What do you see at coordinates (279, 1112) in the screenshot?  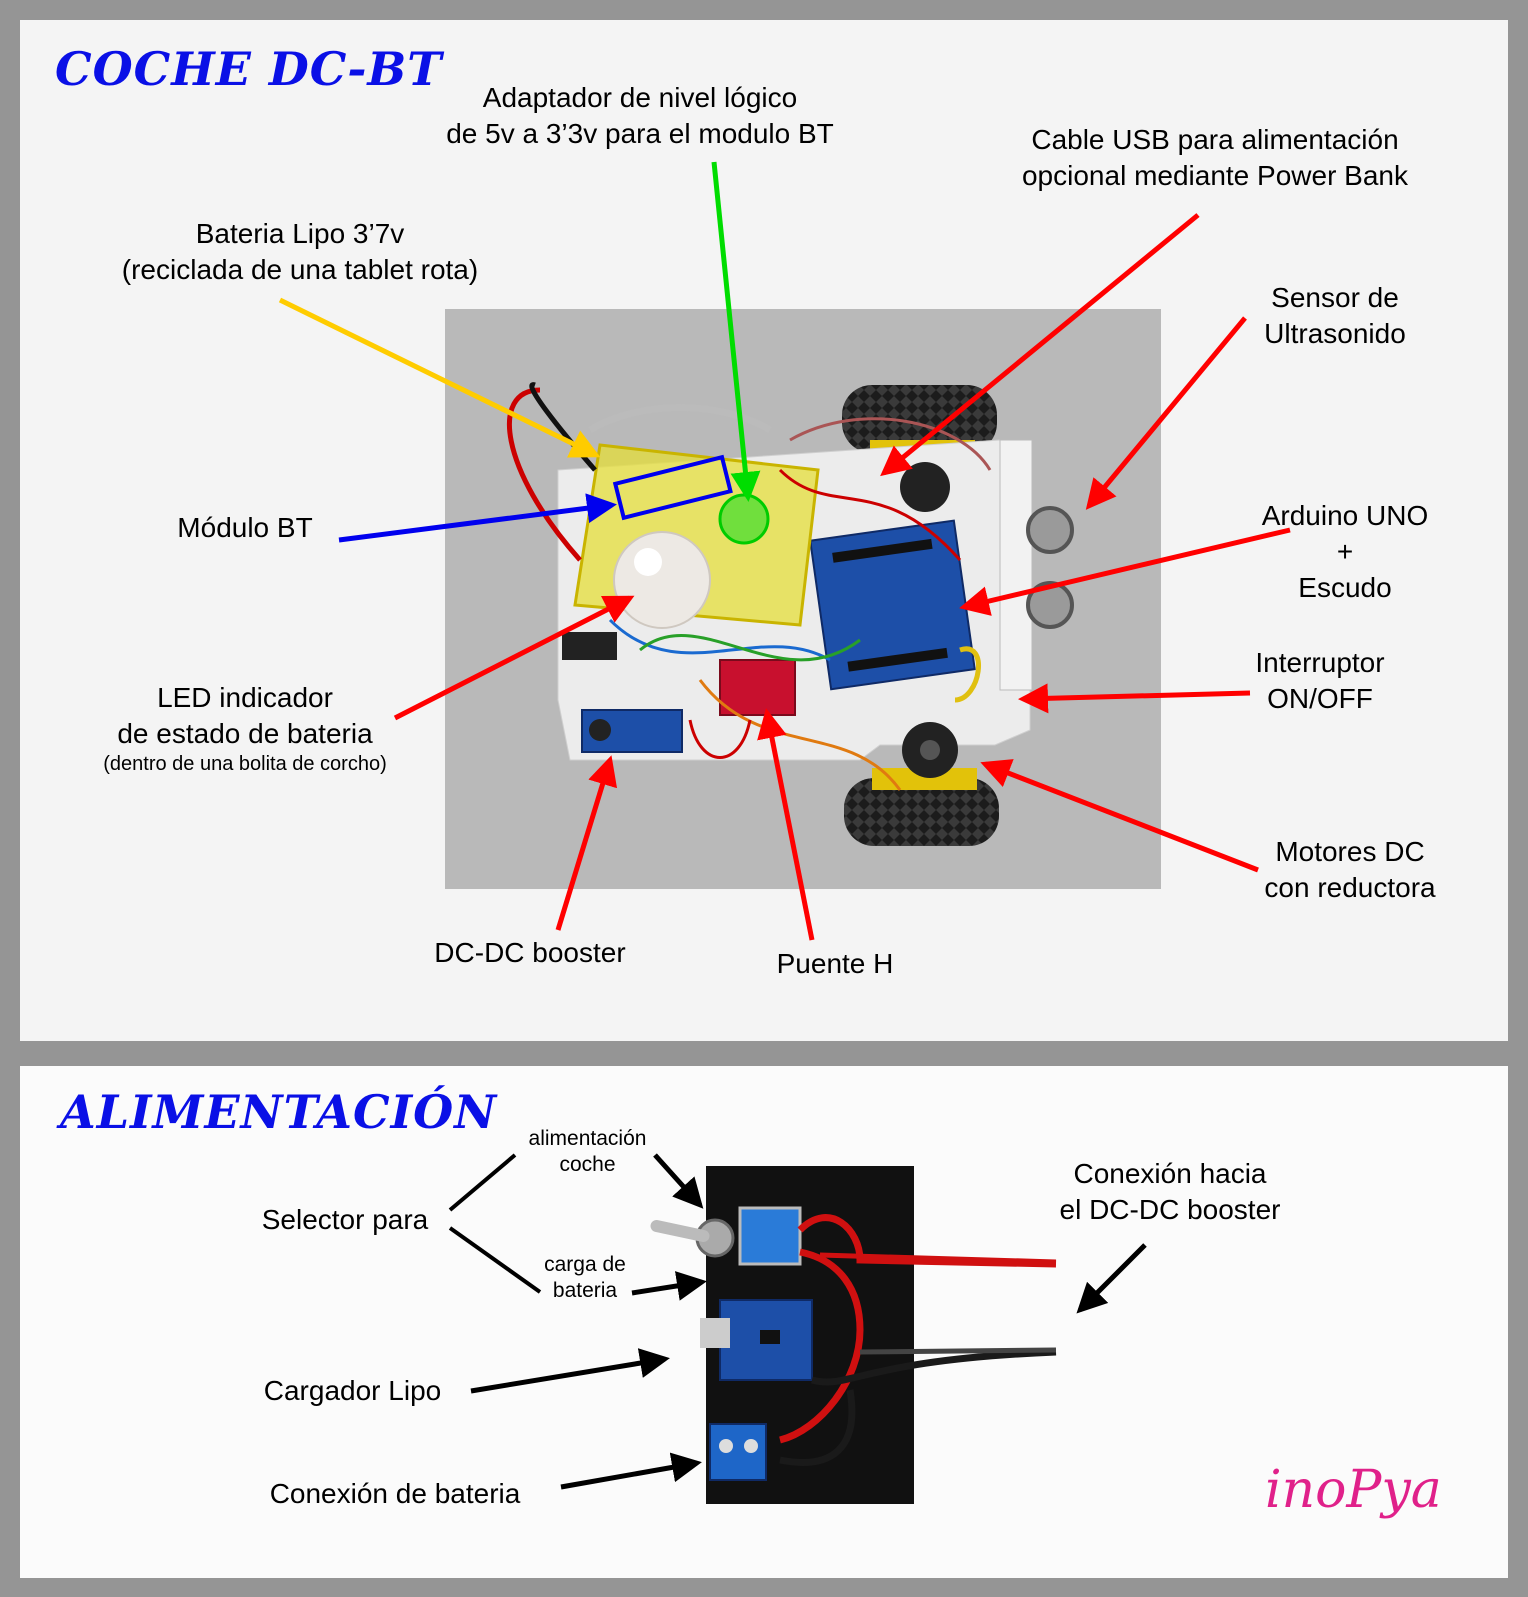 I see `page-title-alimentacion: ALIMENTACIÓN` at bounding box center [279, 1112].